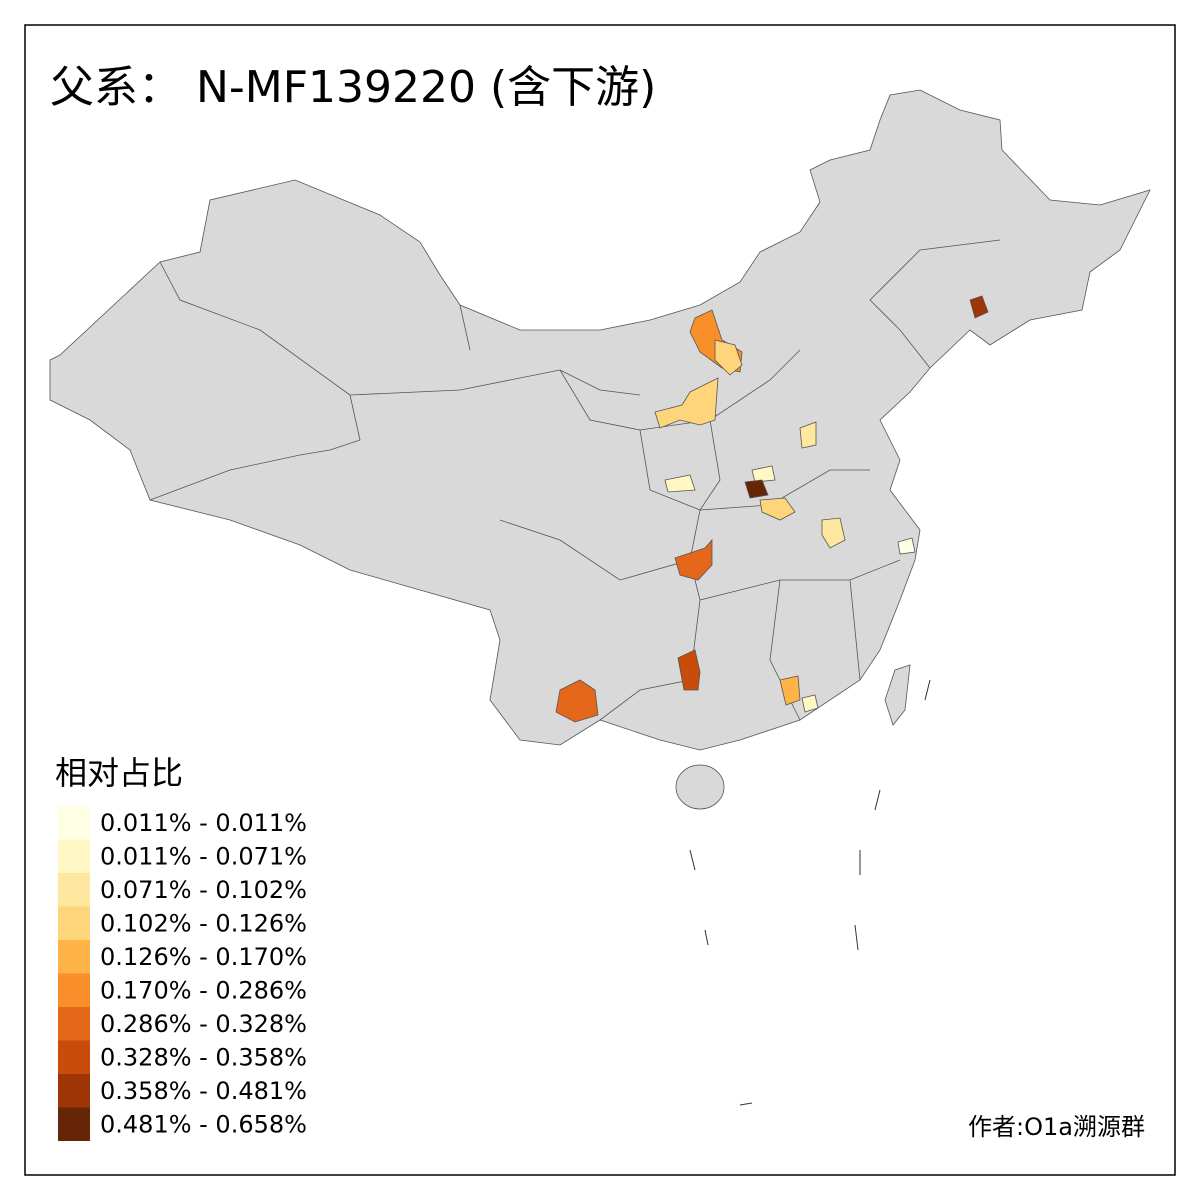  What do you see at coordinates (203, 924) in the screenshot?
I see `legend-label: 0.102% - 0.126%` at bounding box center [203, 924].